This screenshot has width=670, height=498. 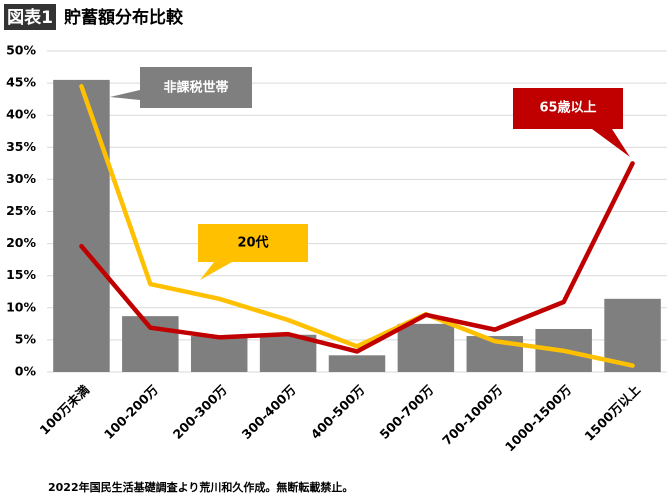 What do you see at coordinates (338, 412) in the screenshot?
I see `x-tick-label: 400-500万` at bounding box center [338, 412].